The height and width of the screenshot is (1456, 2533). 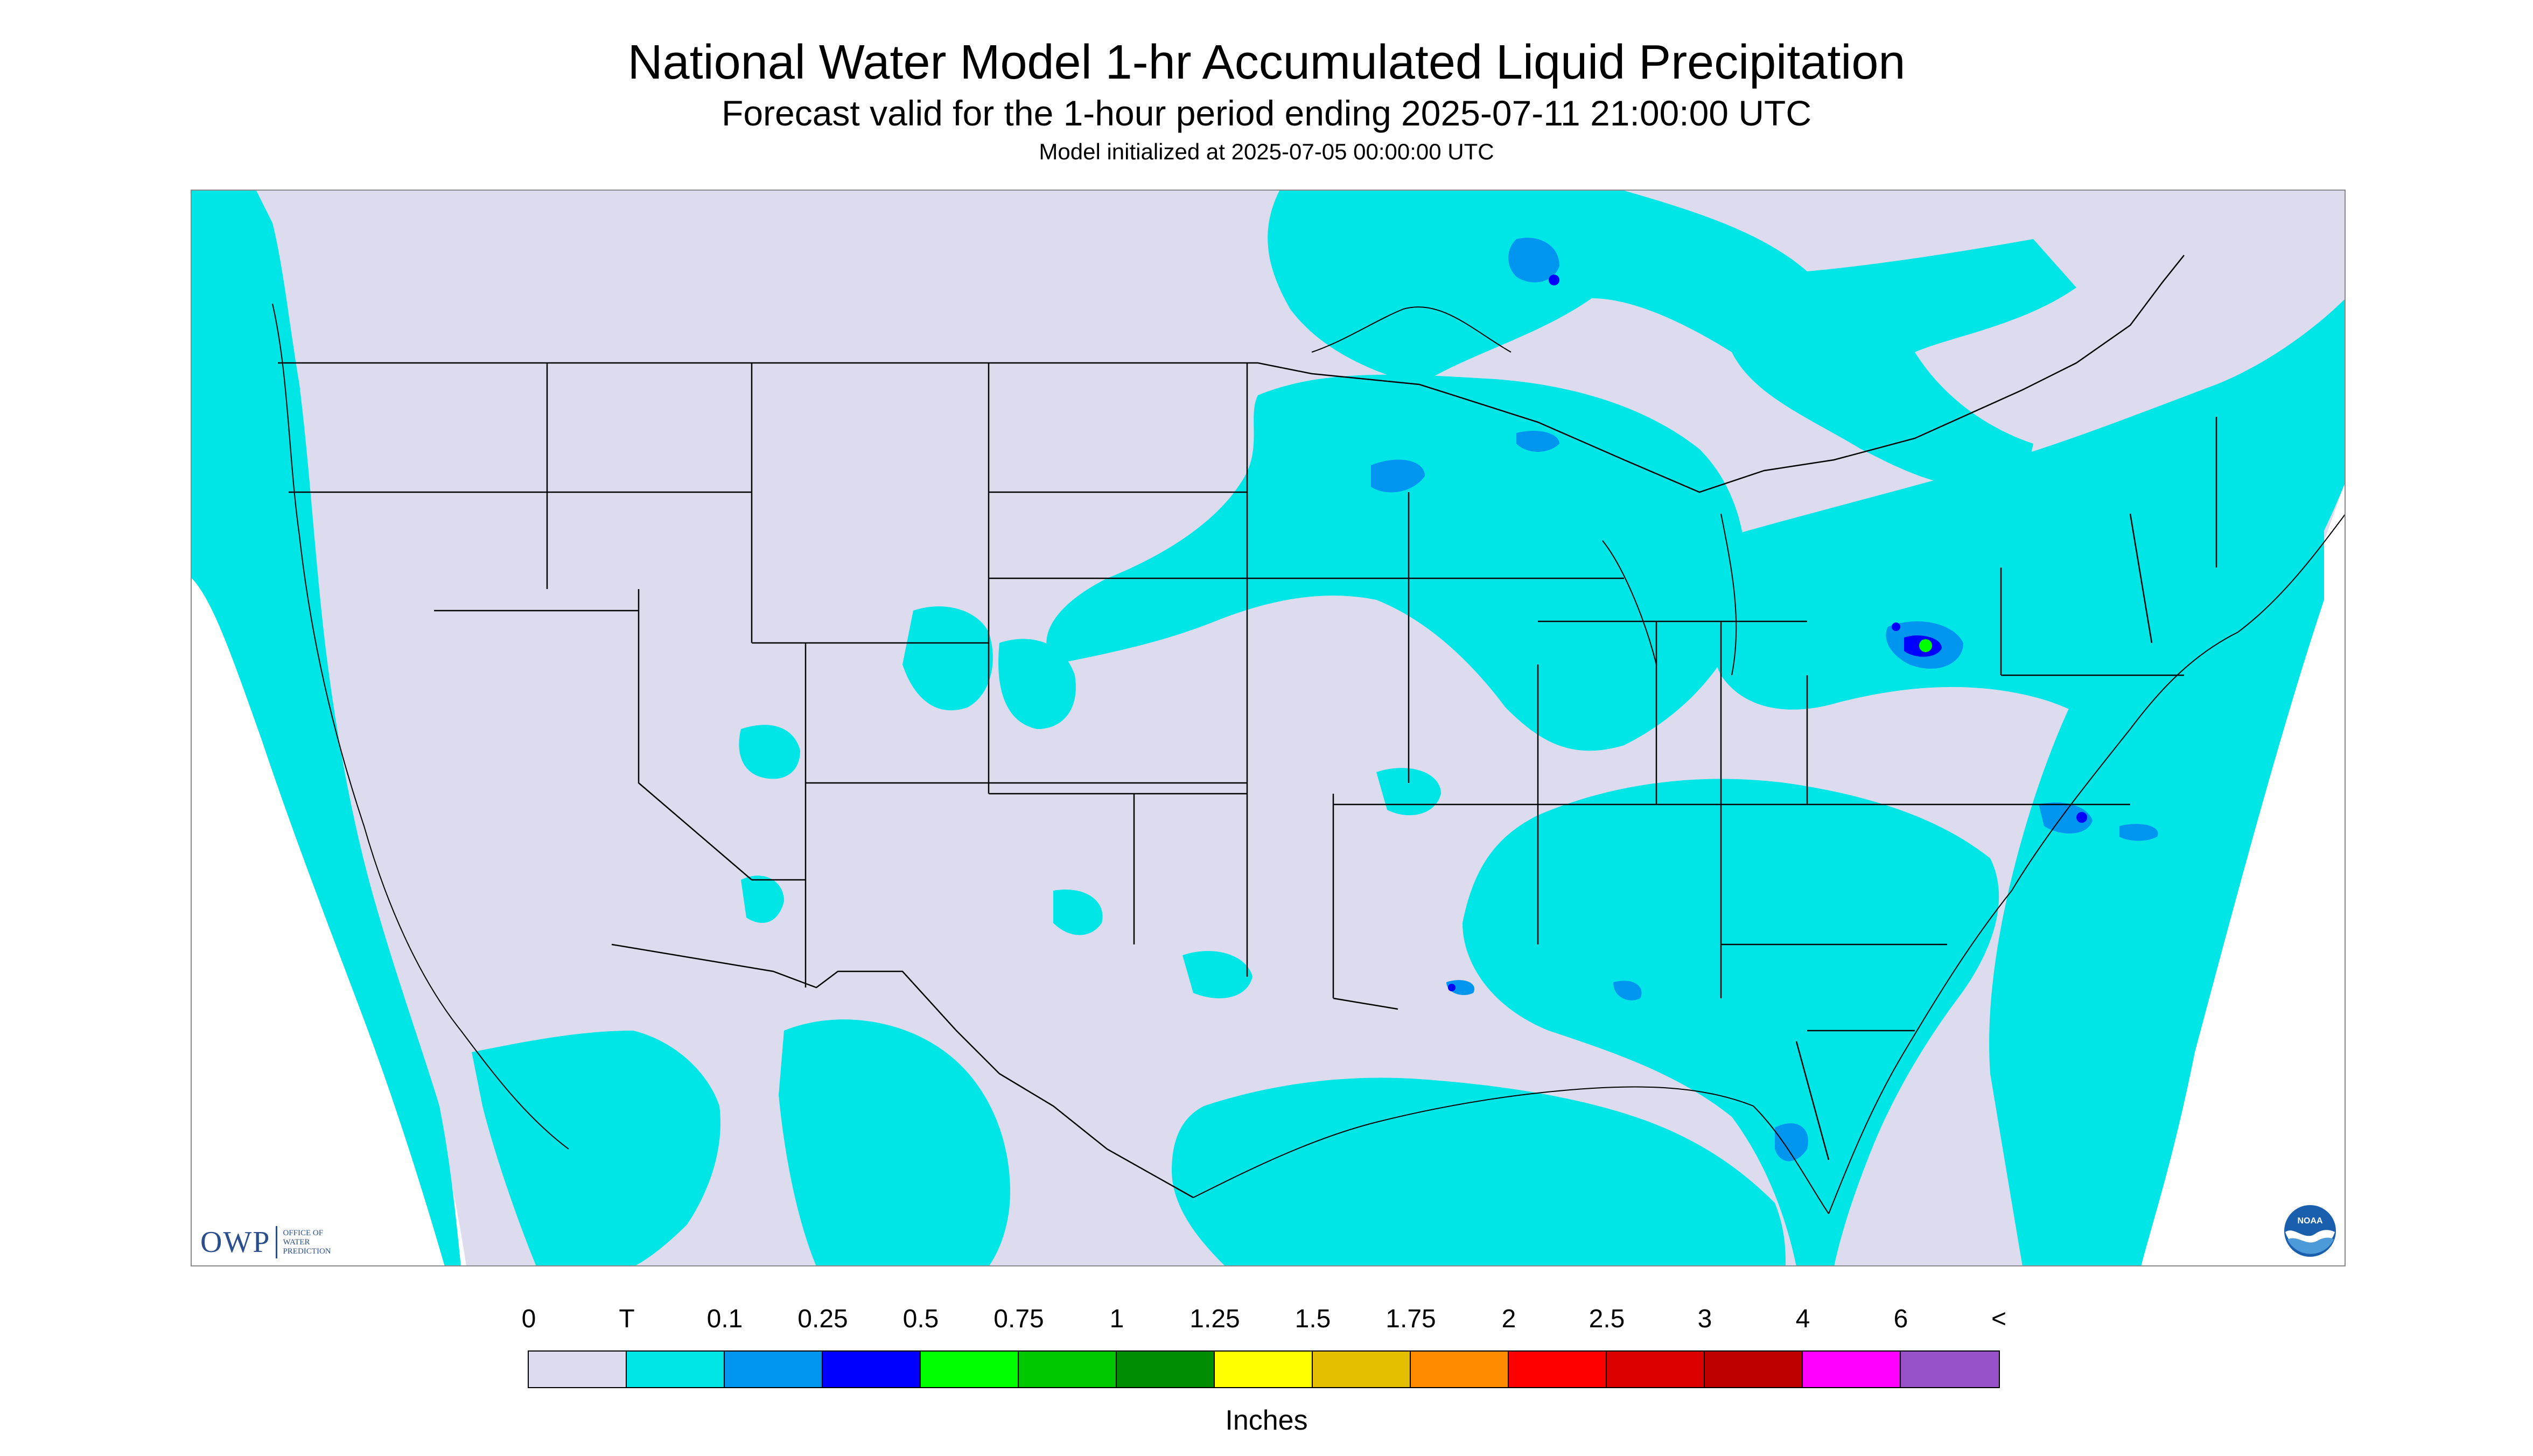 I want to click on svg-text: NOAA, so click(x=2310, y=1221).